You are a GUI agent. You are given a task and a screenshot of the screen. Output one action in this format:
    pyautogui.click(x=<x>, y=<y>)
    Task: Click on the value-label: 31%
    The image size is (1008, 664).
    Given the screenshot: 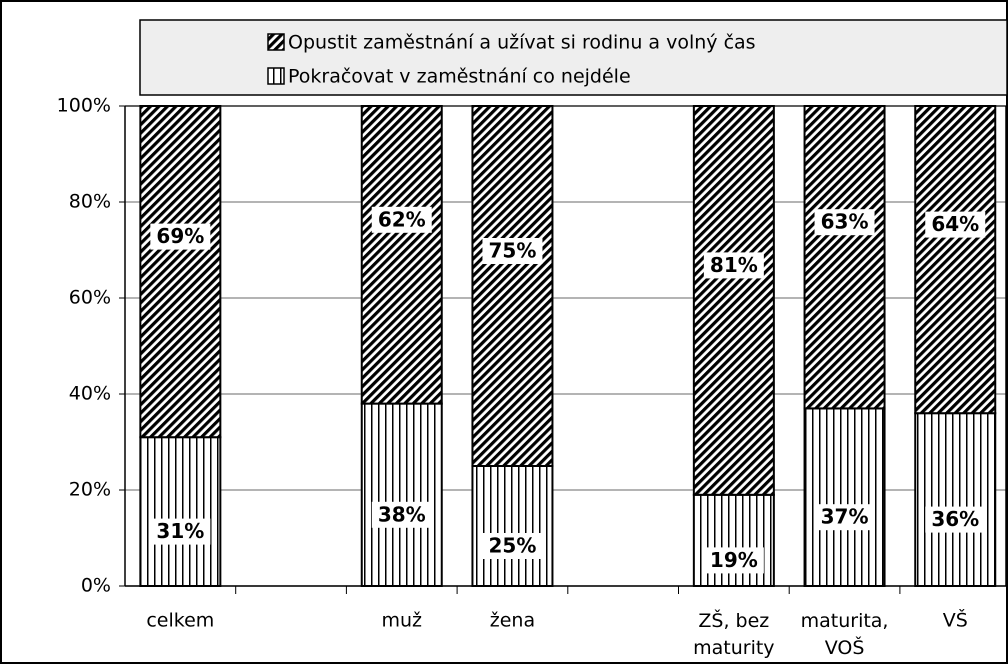 What is the action you would take?
    pyautogui.click(x=180, y=531)
    